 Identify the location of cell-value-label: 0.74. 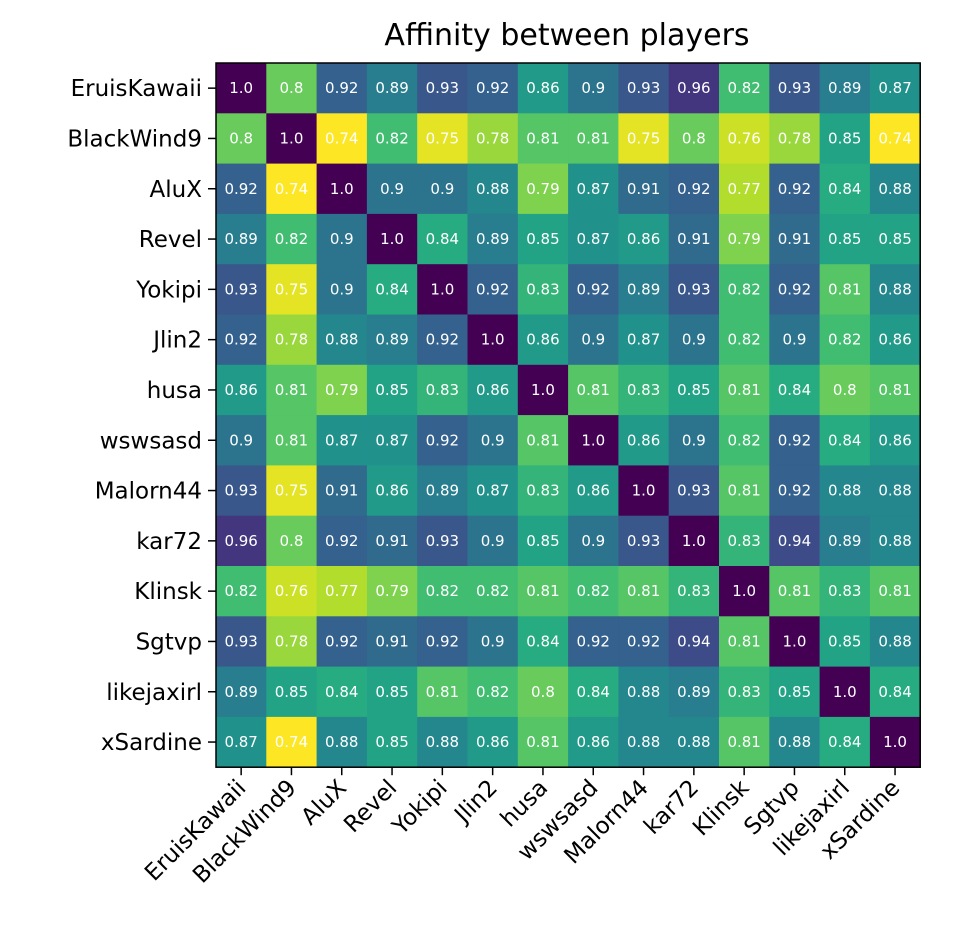
(291, 189).